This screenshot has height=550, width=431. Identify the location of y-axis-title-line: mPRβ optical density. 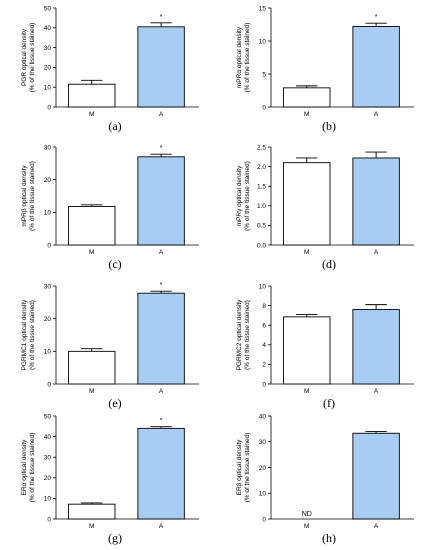
(24, 196).